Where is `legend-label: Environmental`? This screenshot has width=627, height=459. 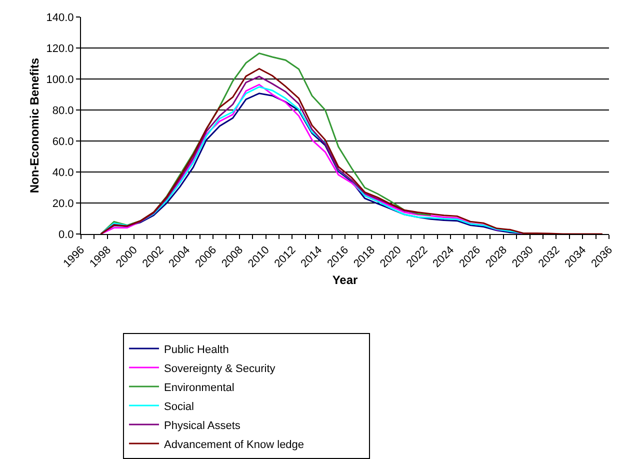
legend-label: Environmental is located at coordinates (199, 388).